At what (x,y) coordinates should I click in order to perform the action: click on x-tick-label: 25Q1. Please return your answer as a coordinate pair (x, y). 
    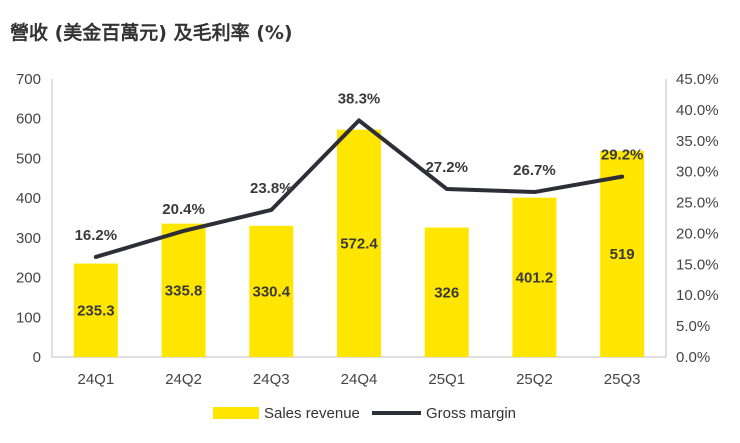
    Looking at the image, I should click on (446, 379).